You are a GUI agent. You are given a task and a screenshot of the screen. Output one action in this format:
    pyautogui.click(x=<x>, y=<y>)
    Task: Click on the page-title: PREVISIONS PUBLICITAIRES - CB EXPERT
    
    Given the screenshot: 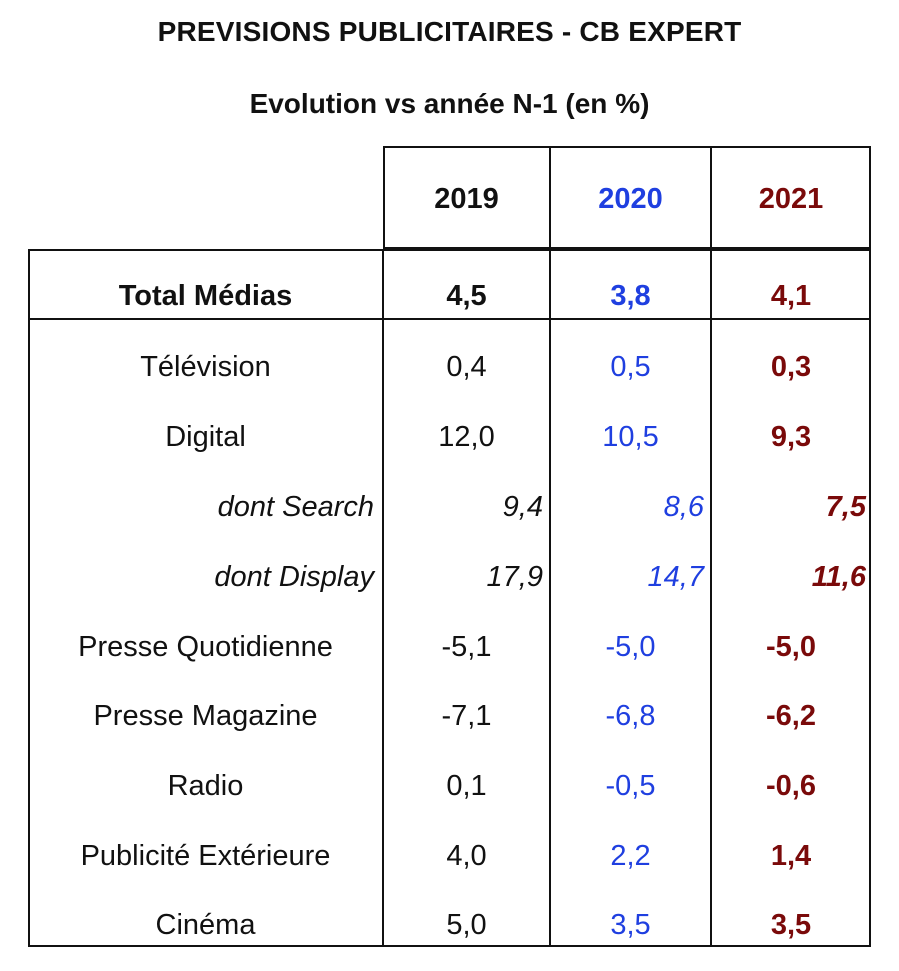 What is the action you would take?
    pyautogui.click(x=449, y=31)
    